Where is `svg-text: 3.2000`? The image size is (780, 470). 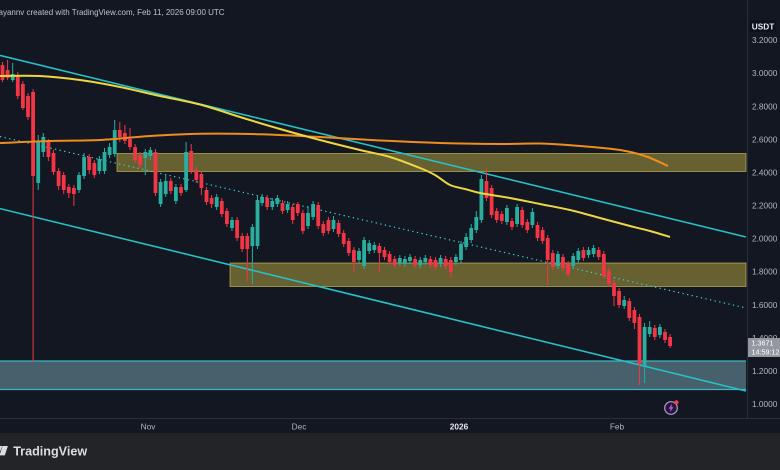
svg-text: 3.2000 is located at coordinates (765, 40).